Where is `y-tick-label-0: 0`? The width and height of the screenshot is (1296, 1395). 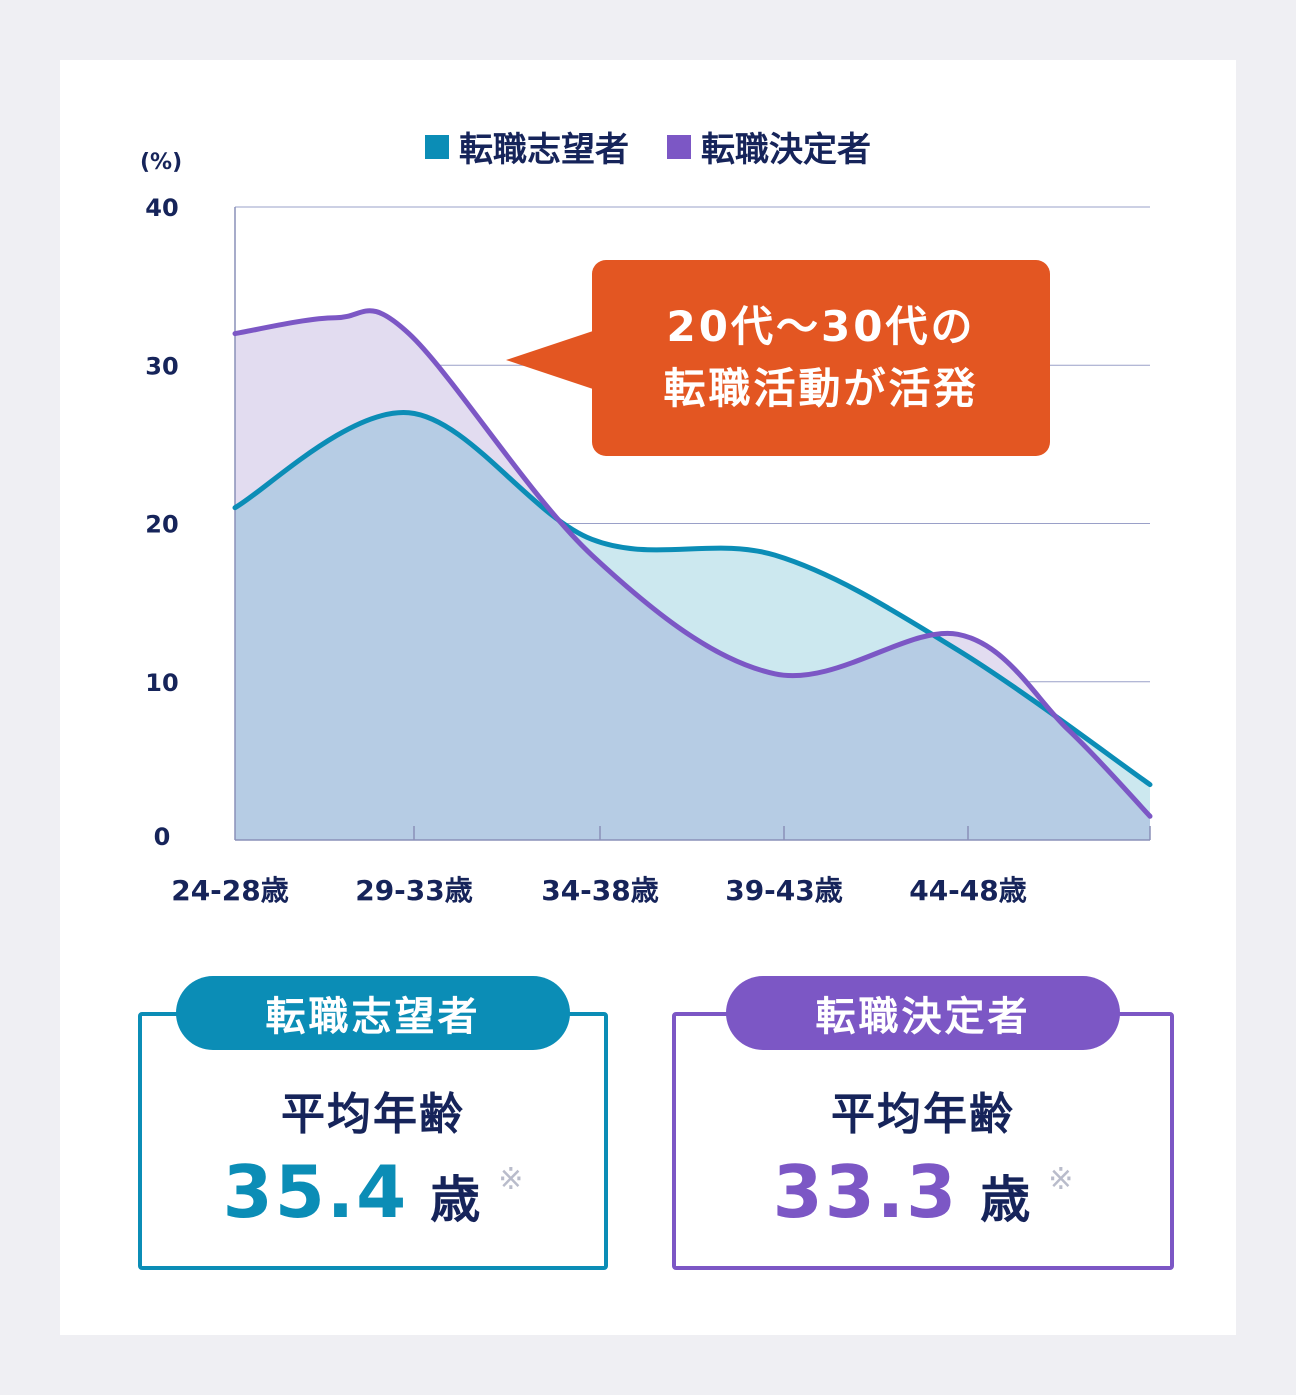 y-tick-label-0: 0 is located at coordinates (162, 837).